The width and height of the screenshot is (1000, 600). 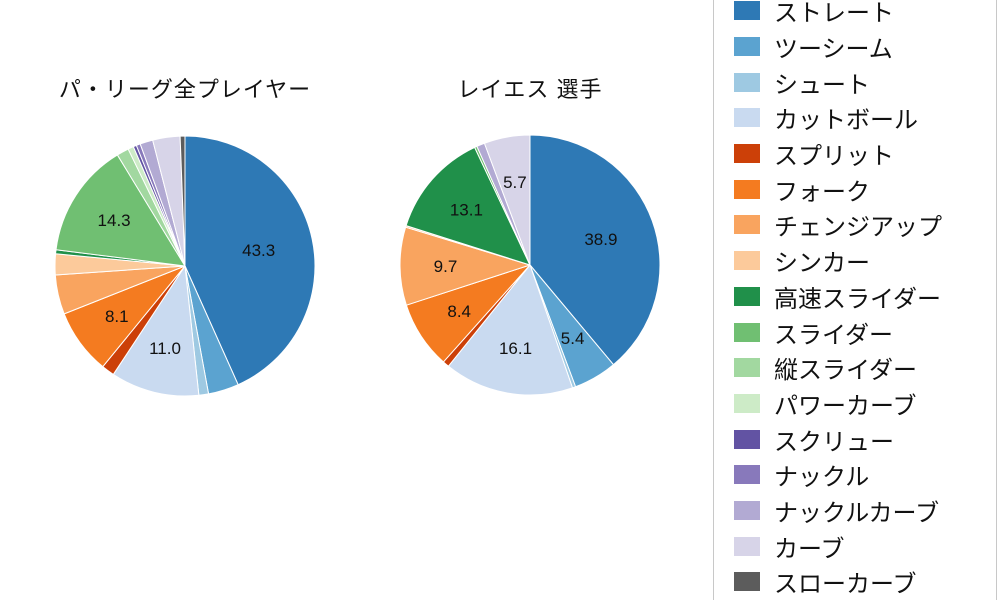 What do you see at coordinates (833, 50) in the screenshot?
I see `legend-label: ツーシーム` at bounding box center [833, 50].